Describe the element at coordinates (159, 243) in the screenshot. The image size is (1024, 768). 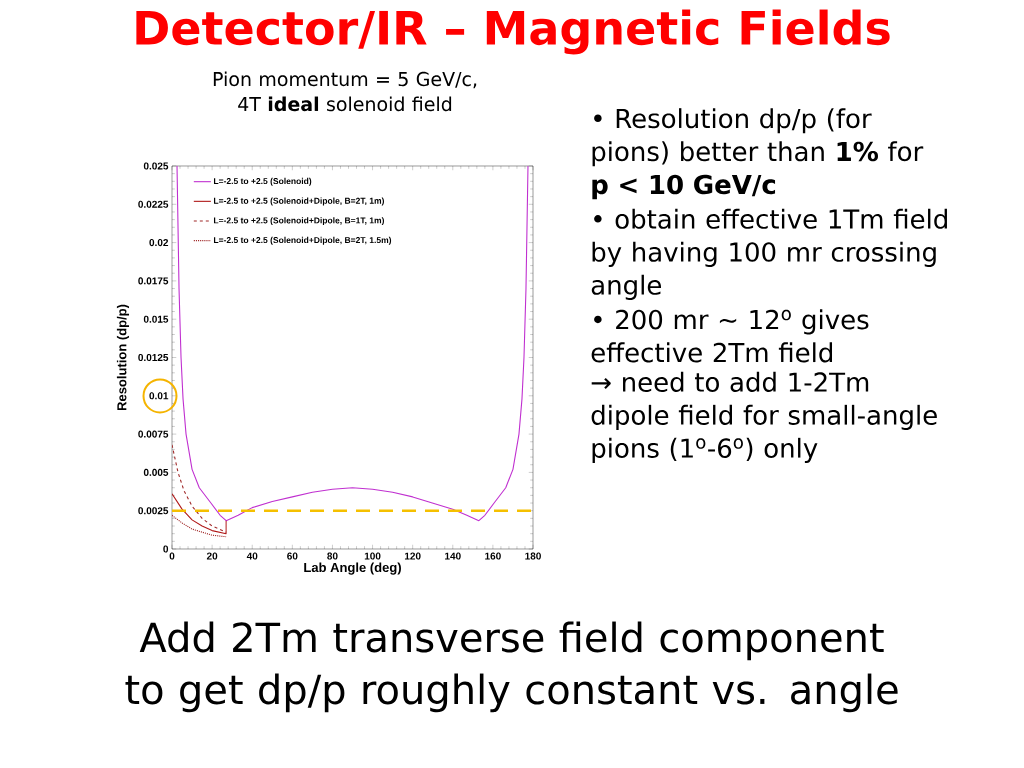
I see `y-tick-label: 0.02` at that location.